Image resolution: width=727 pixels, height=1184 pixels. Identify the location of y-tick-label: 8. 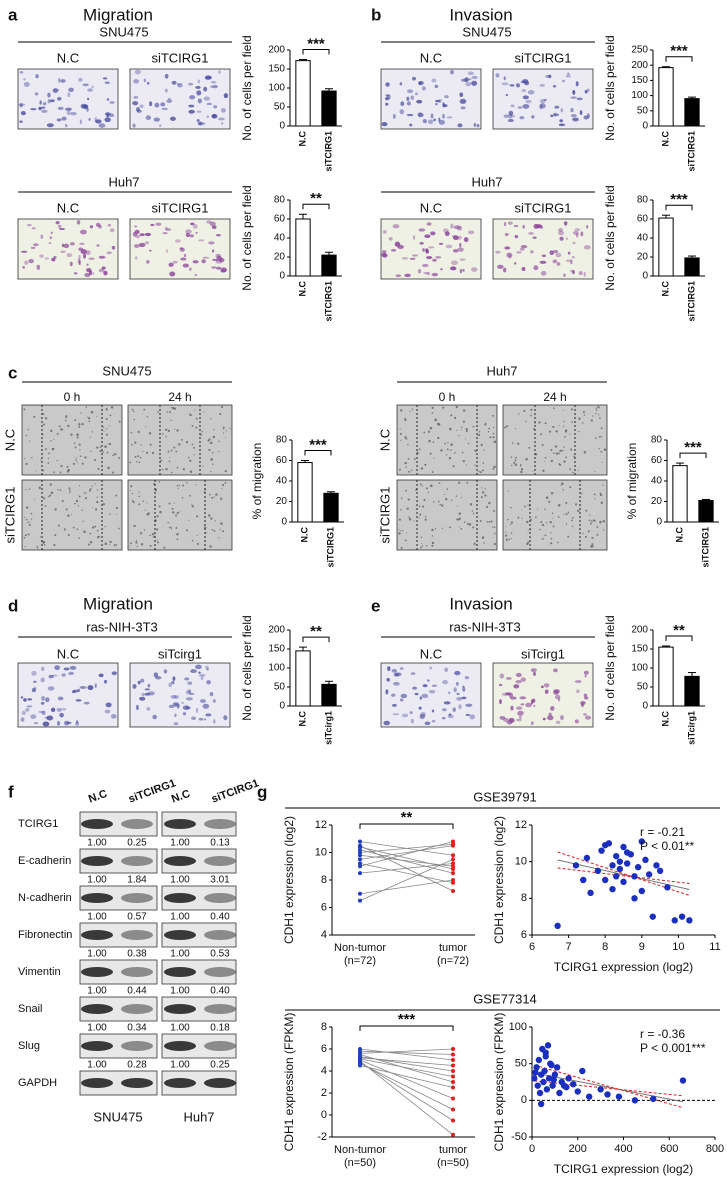
(324, 880).